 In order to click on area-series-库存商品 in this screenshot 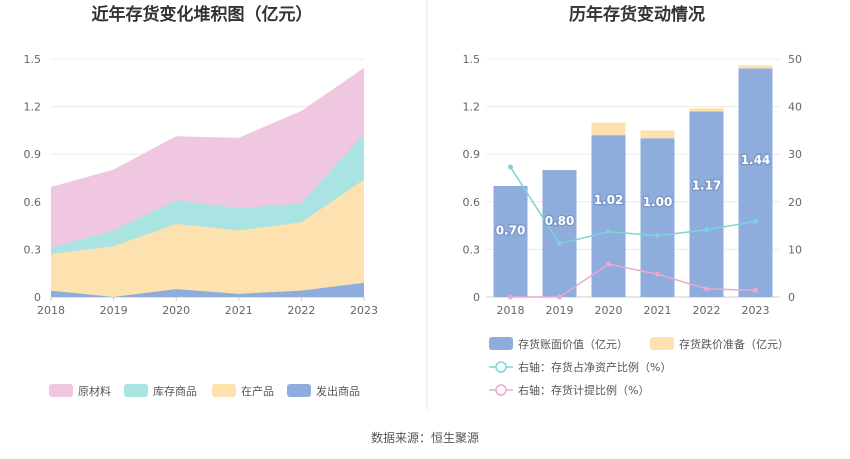, I will do `click(207, 194)`.